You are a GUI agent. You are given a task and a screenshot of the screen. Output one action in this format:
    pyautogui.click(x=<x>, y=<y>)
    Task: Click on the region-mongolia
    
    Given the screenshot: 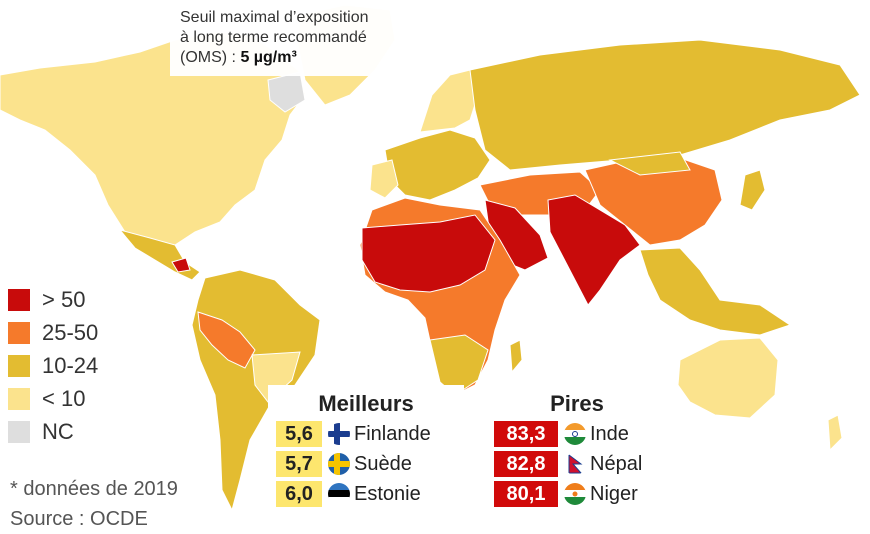 What is the action you would take?
    pyautogui.click(x=649, y=163)
    